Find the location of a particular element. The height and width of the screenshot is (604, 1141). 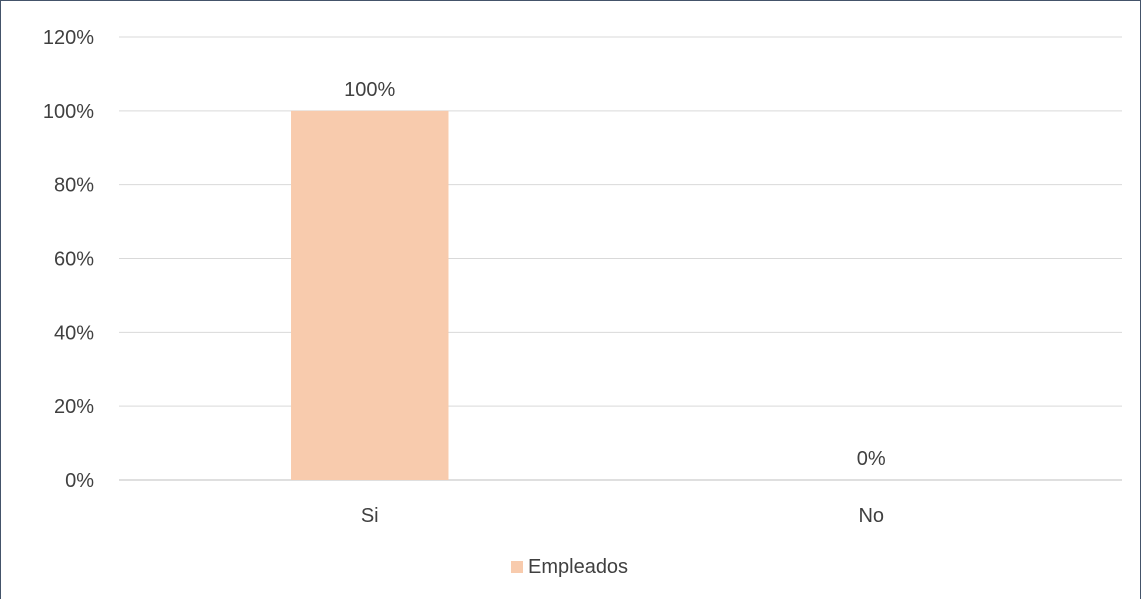

x-tick-label-no: No is located at coordinates (871, 516).